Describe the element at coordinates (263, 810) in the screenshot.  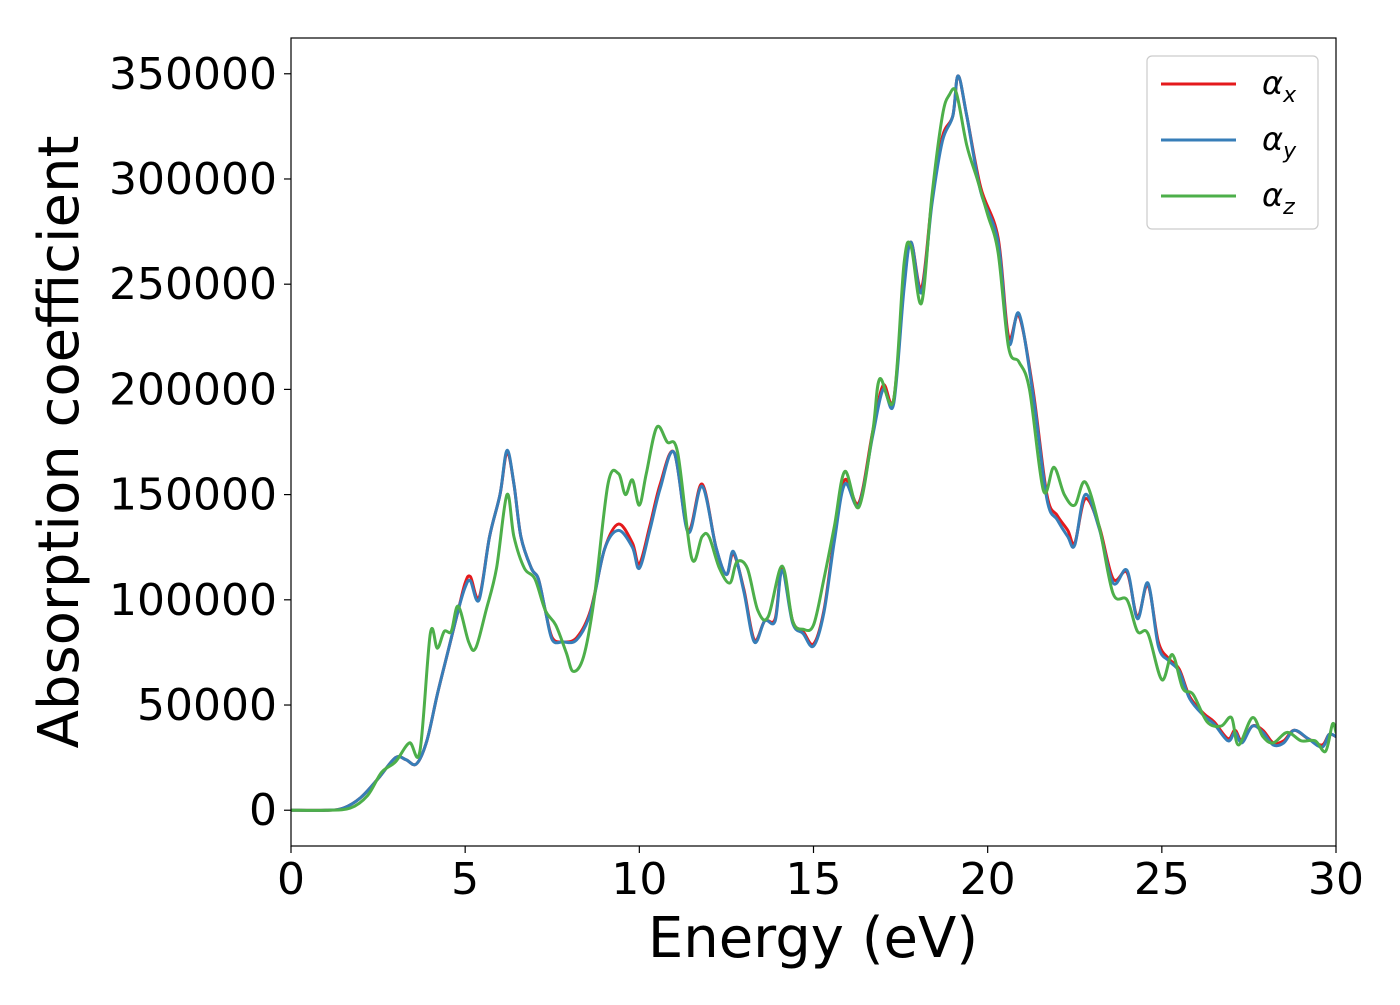
I see `y-tick-label: 0` at that location.